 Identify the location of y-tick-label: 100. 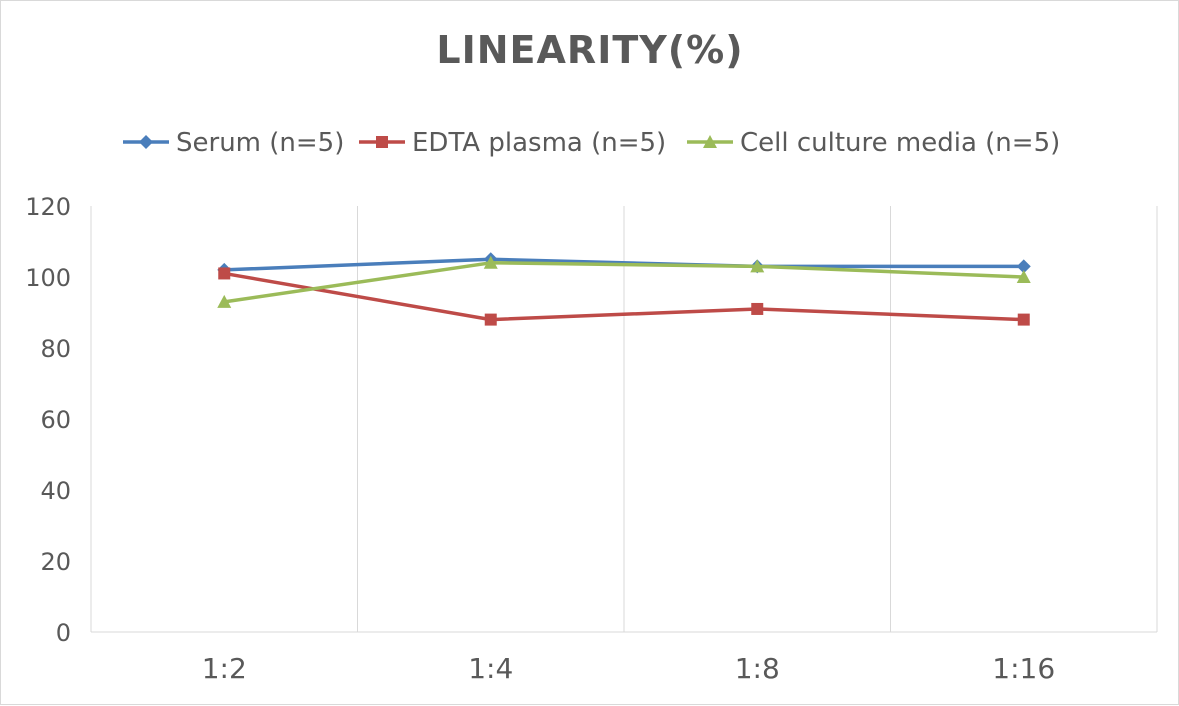
(48, 278).